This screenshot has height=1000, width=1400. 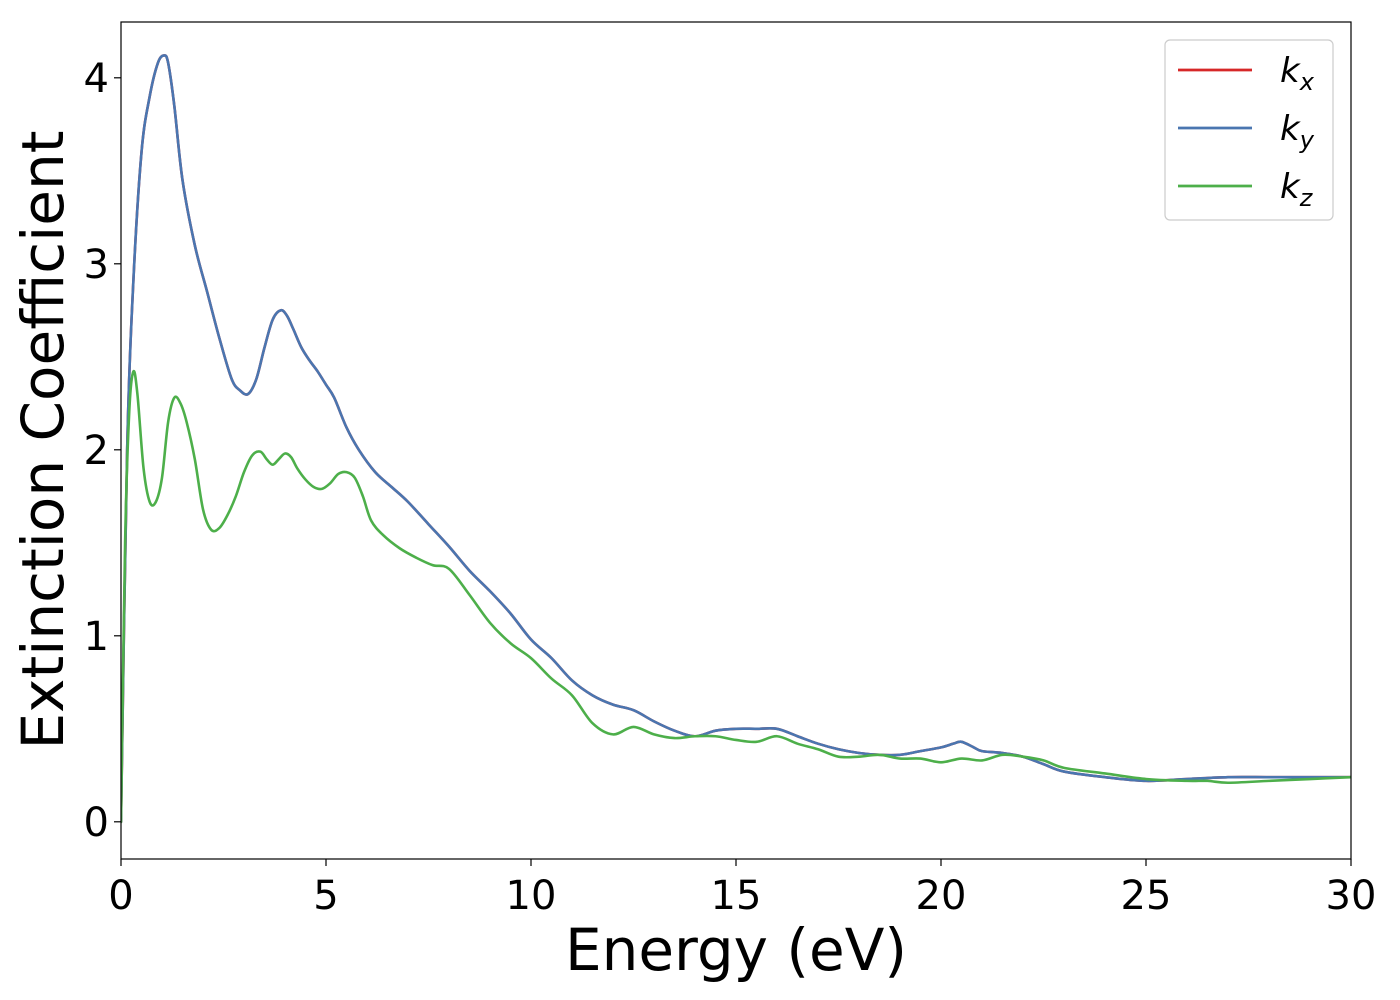 What do you see at coordinates (736, 950) in the screenshot?
I see `x-axis-title: Energy (eV)` at bounding box center [736, 950].